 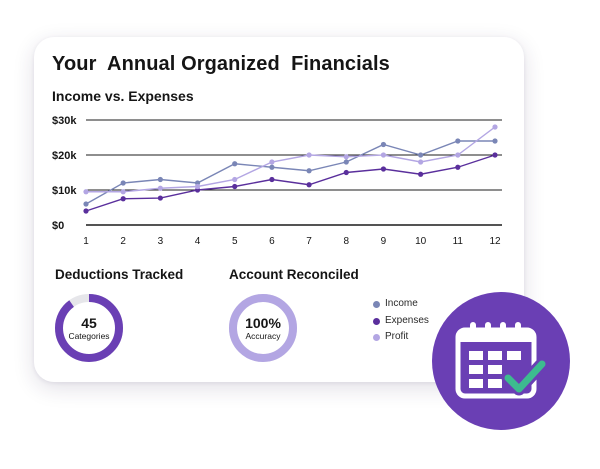 I want to click on deductions-caption: Categories, so click(x=89, y=336).